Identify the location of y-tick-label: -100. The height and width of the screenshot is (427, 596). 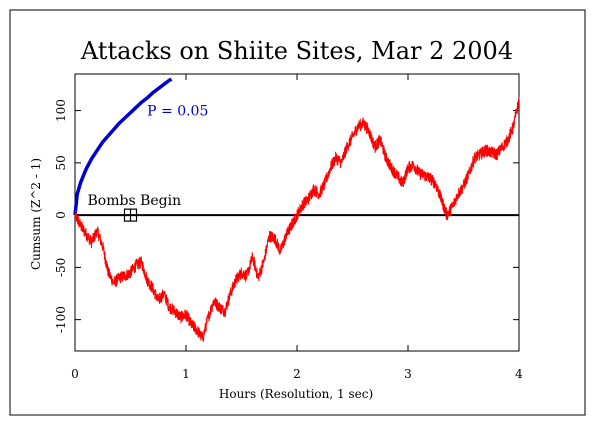
(61, 319).